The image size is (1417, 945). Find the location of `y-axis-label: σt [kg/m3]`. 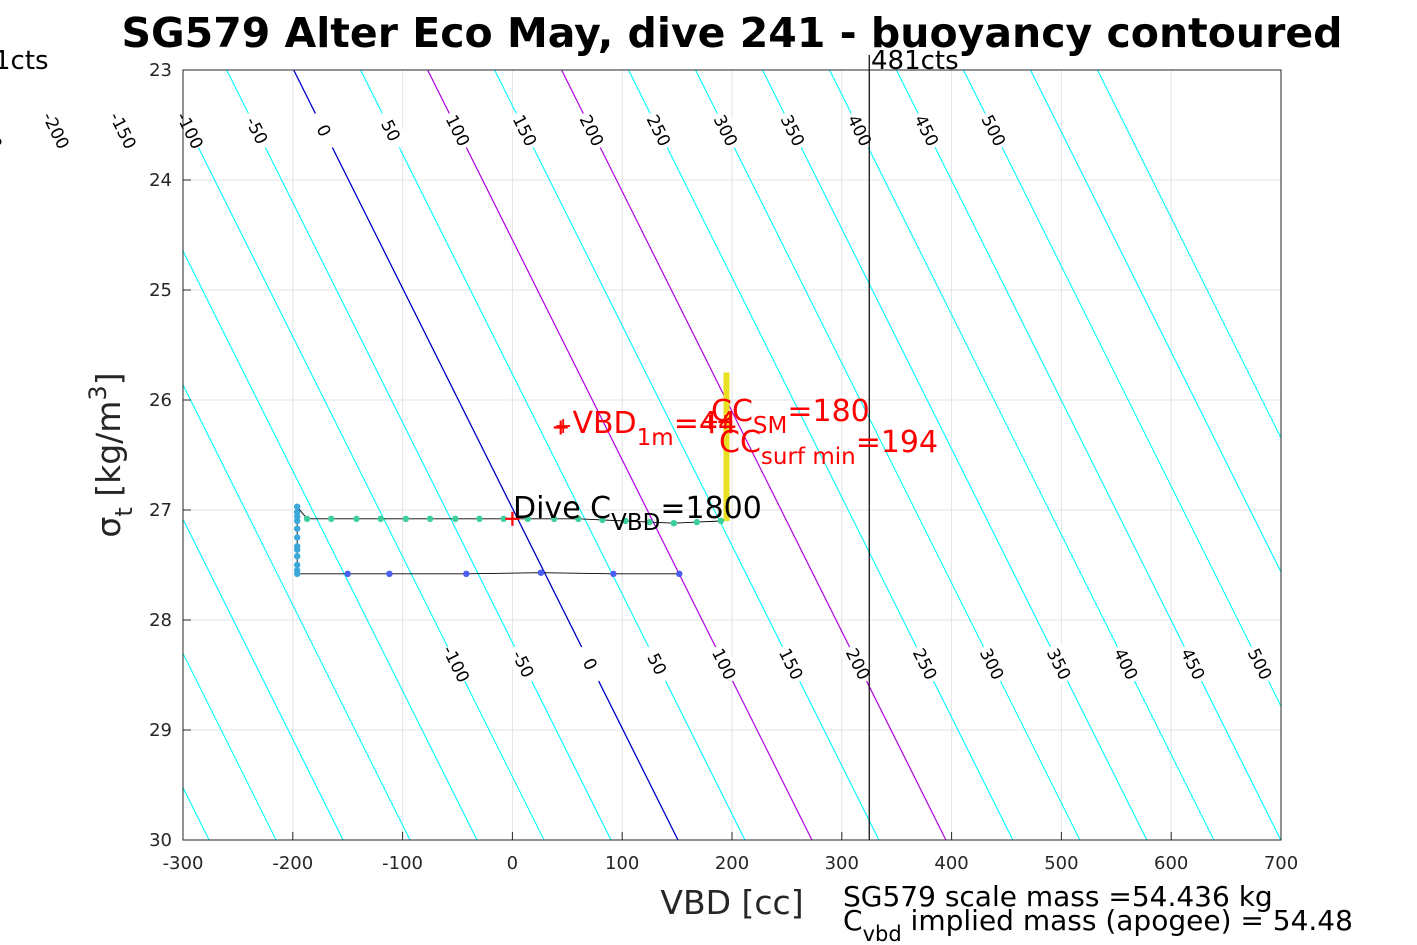

y-axis-label: σt [kg/m3] is located at coordinates (111, 454).